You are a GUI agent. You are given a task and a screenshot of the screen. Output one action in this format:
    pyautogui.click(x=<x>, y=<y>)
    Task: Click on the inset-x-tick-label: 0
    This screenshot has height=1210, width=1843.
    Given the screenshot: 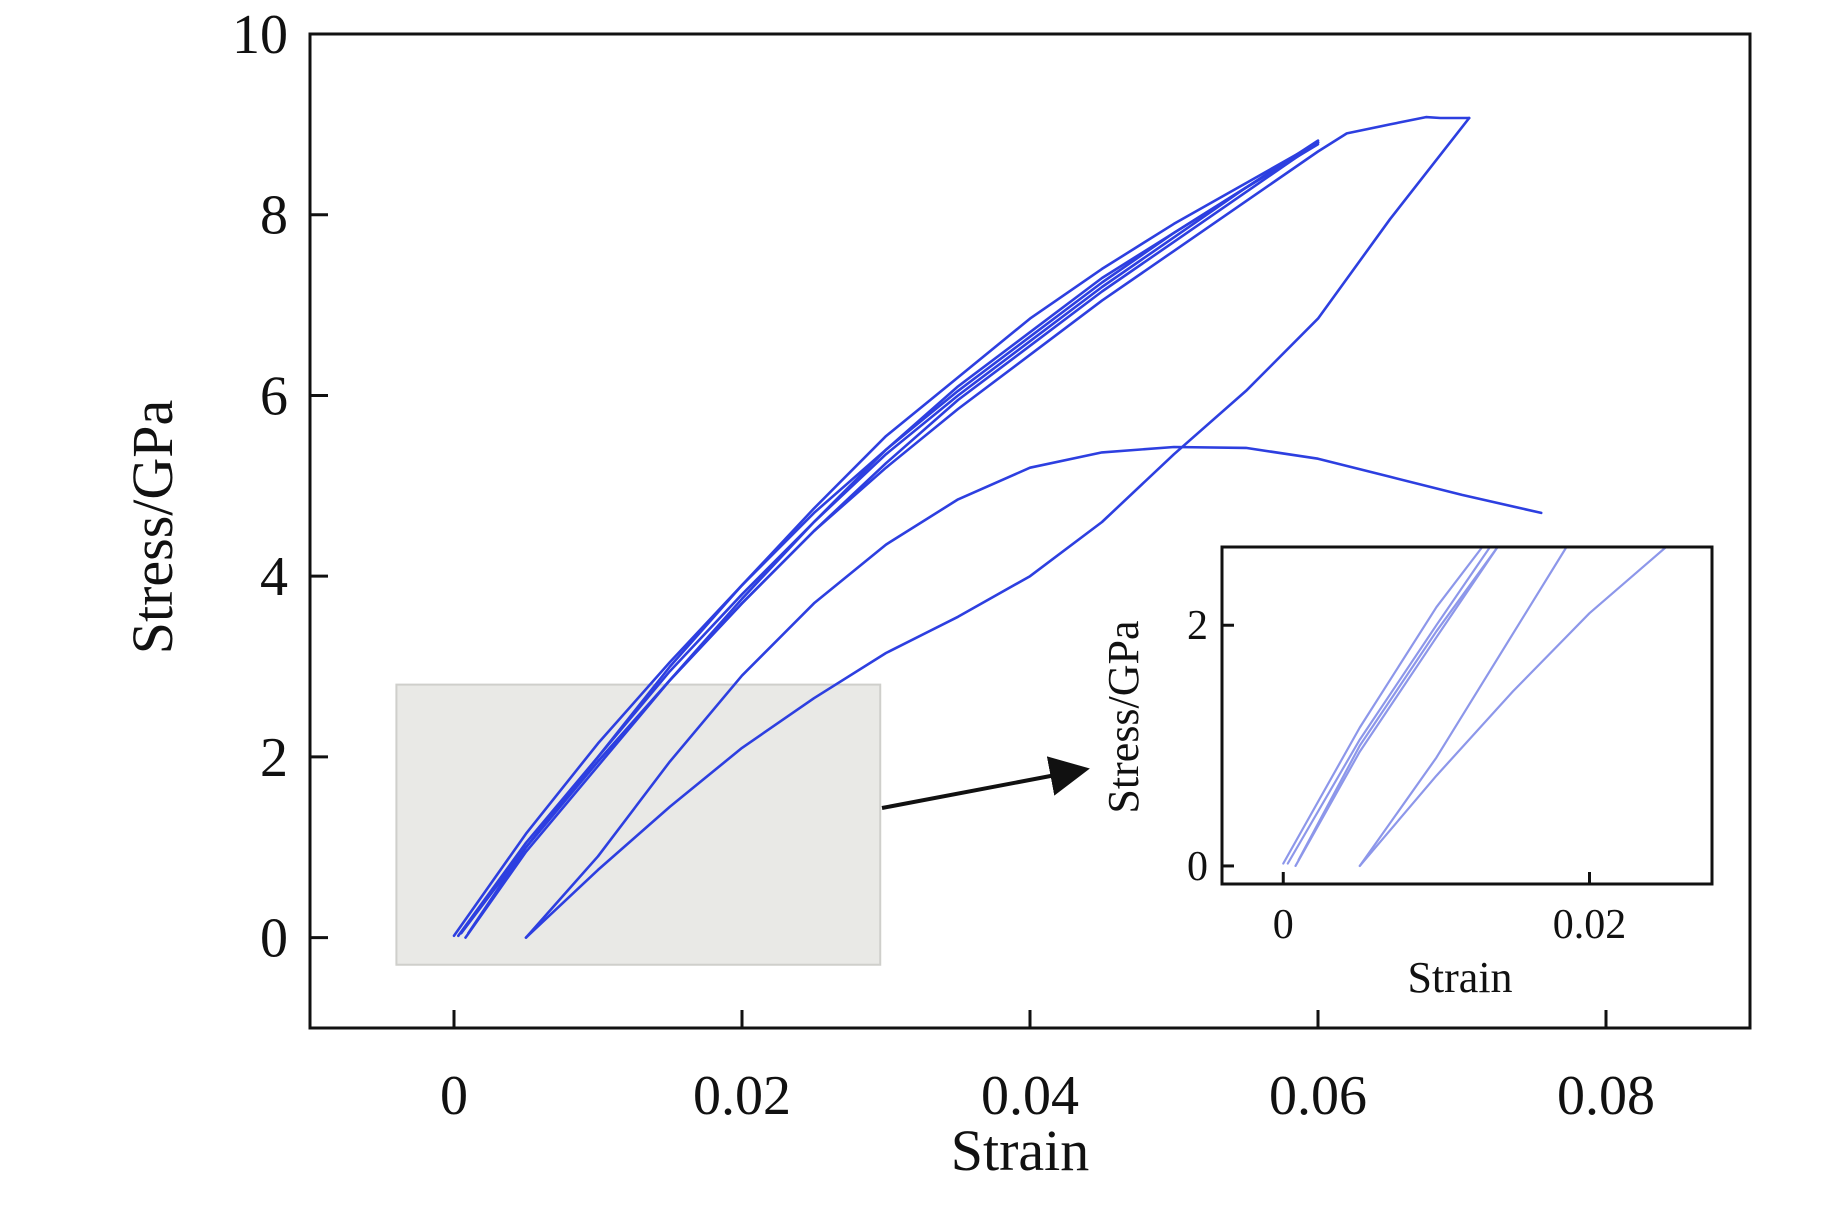 What is the action you would take?
    pyautogui.click(x=1283, y=925)
    